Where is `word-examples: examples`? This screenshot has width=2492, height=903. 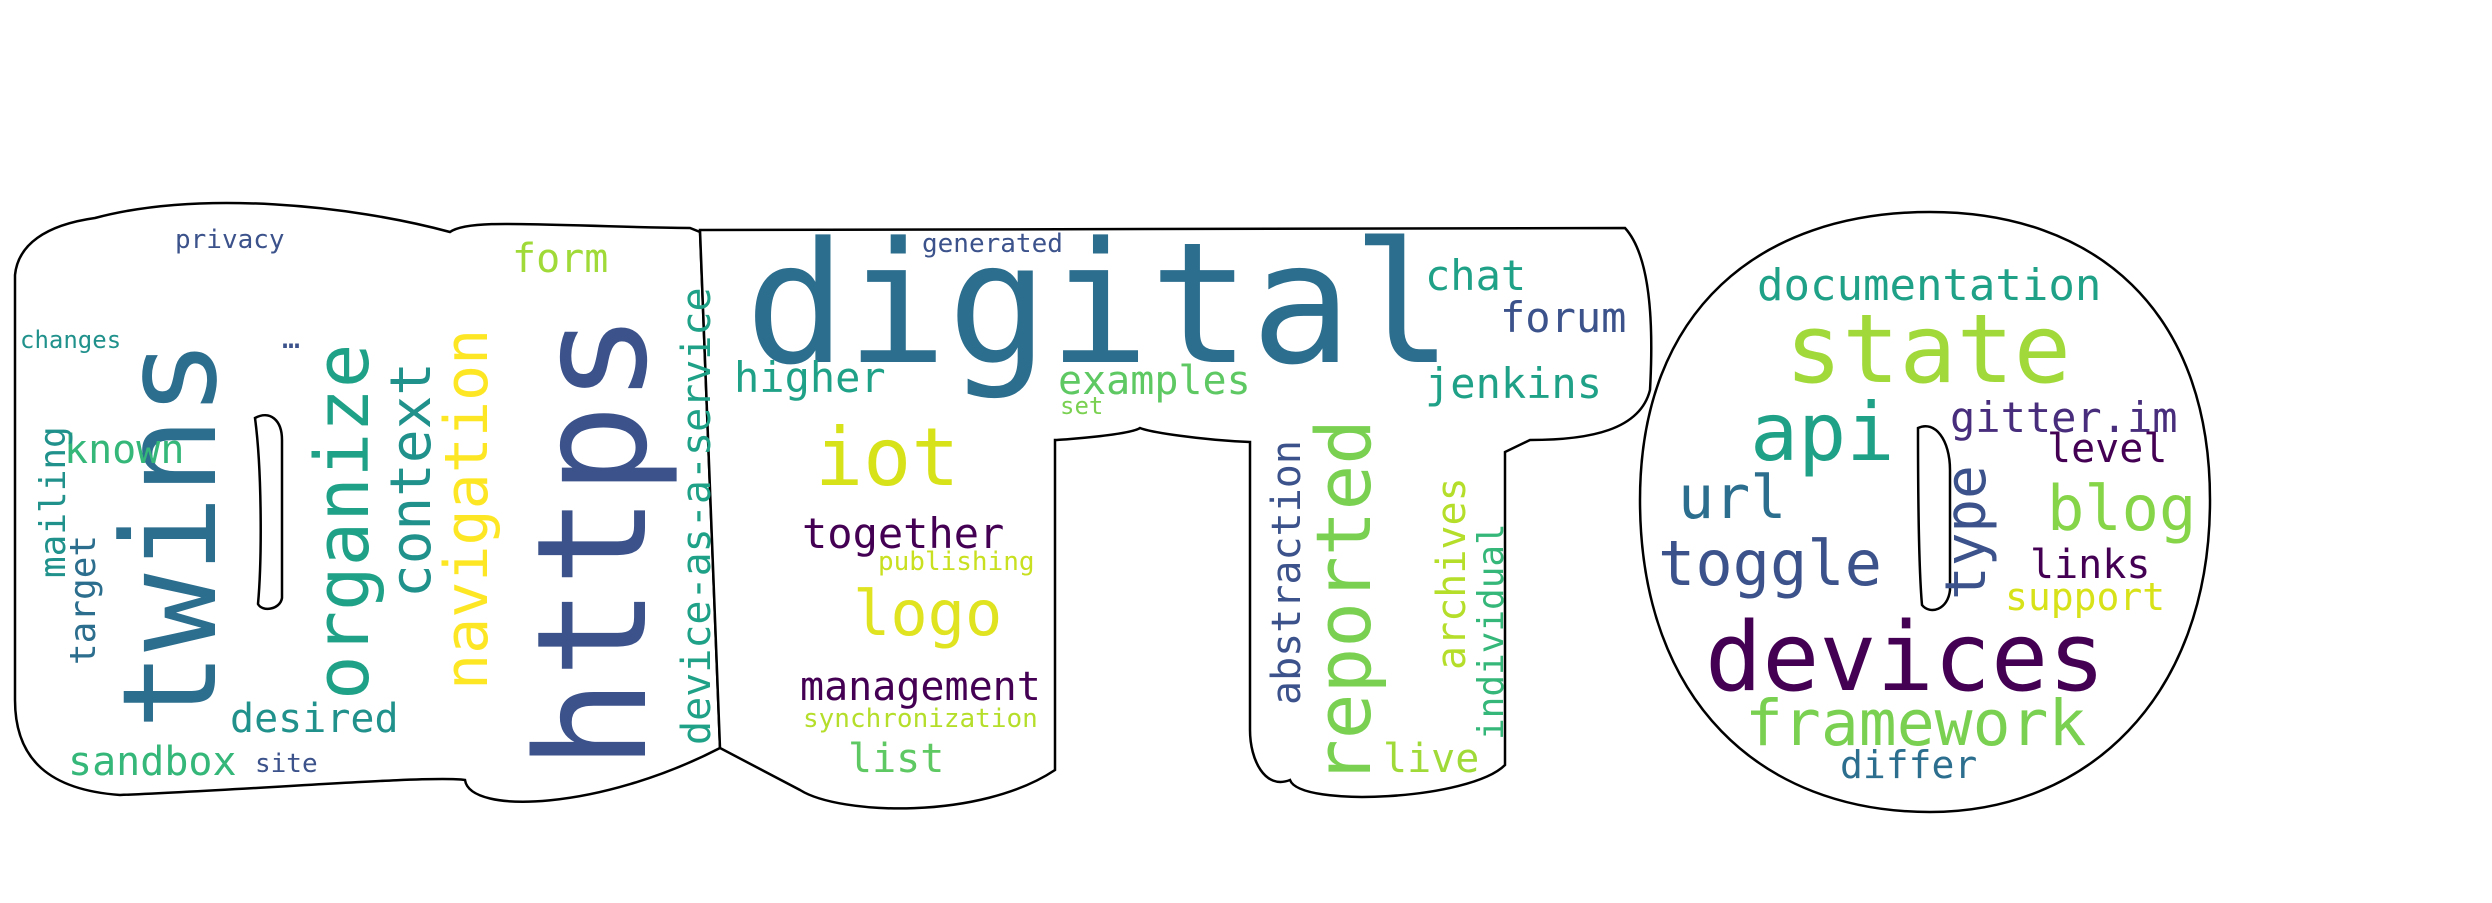 word-examples: examples is located at coordinates (1154, 381).